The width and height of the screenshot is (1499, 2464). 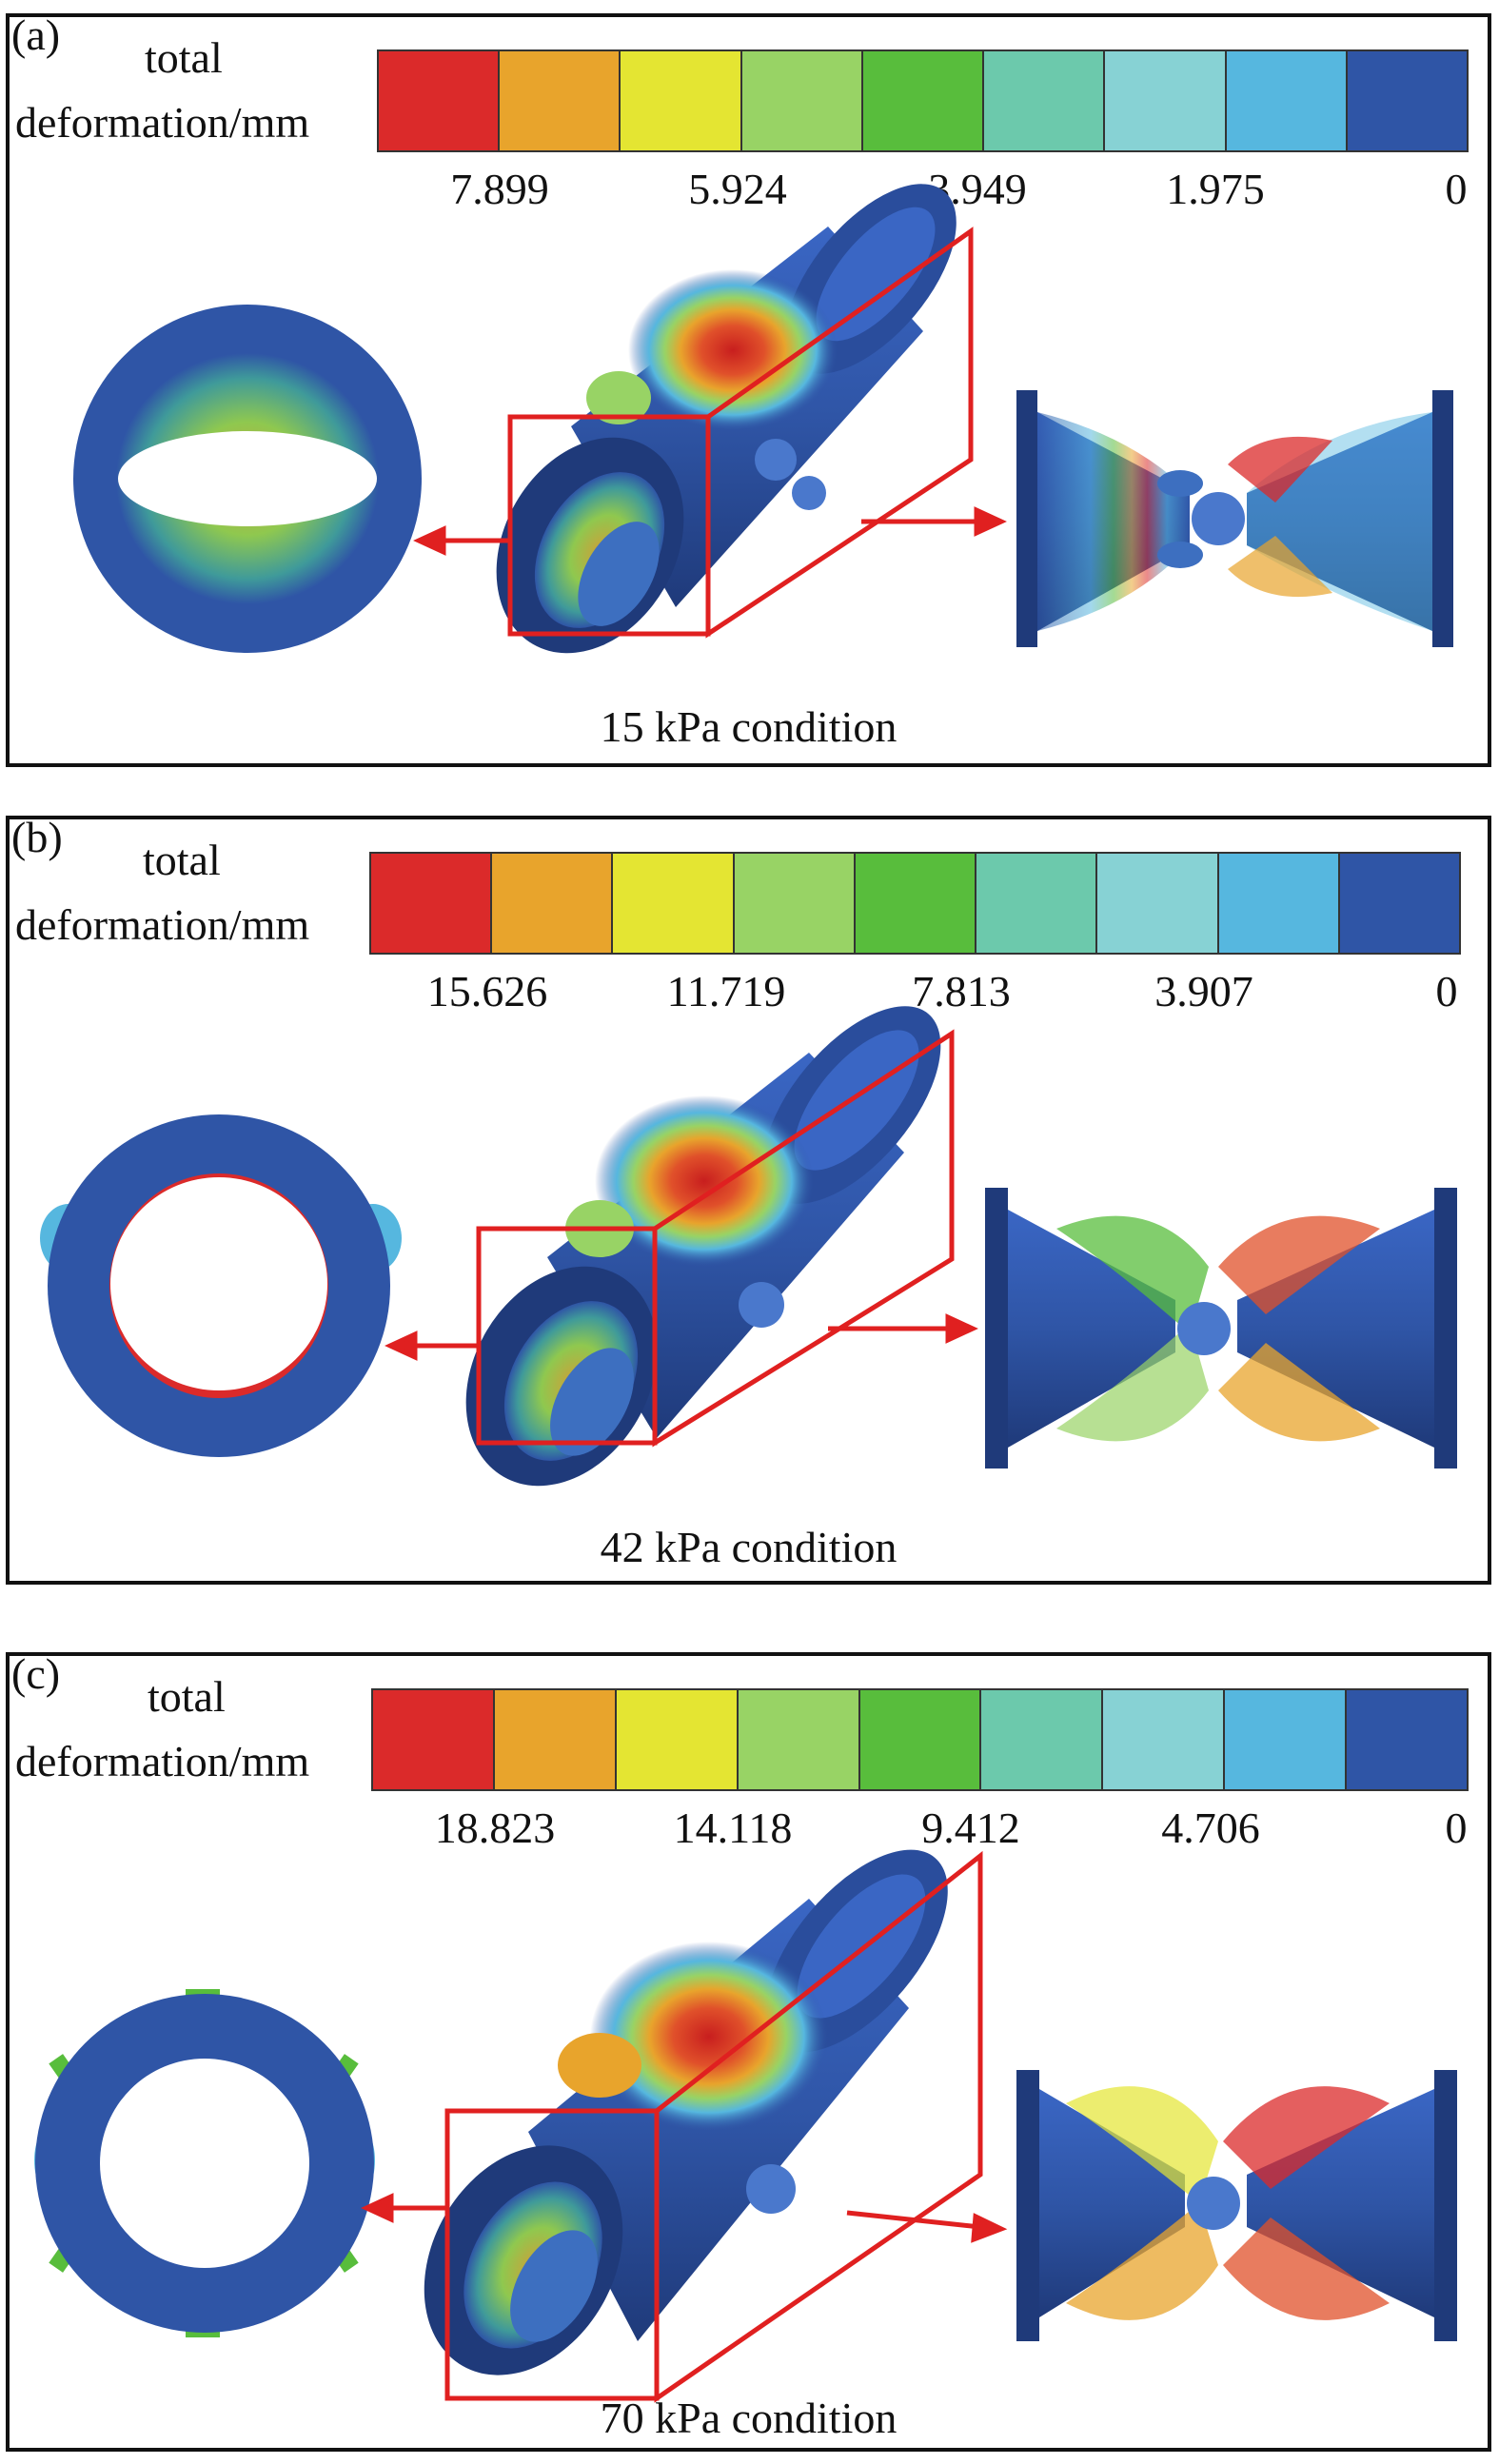 I want to click on legend-tick: 4.706, so click(x=1210, y=1828).